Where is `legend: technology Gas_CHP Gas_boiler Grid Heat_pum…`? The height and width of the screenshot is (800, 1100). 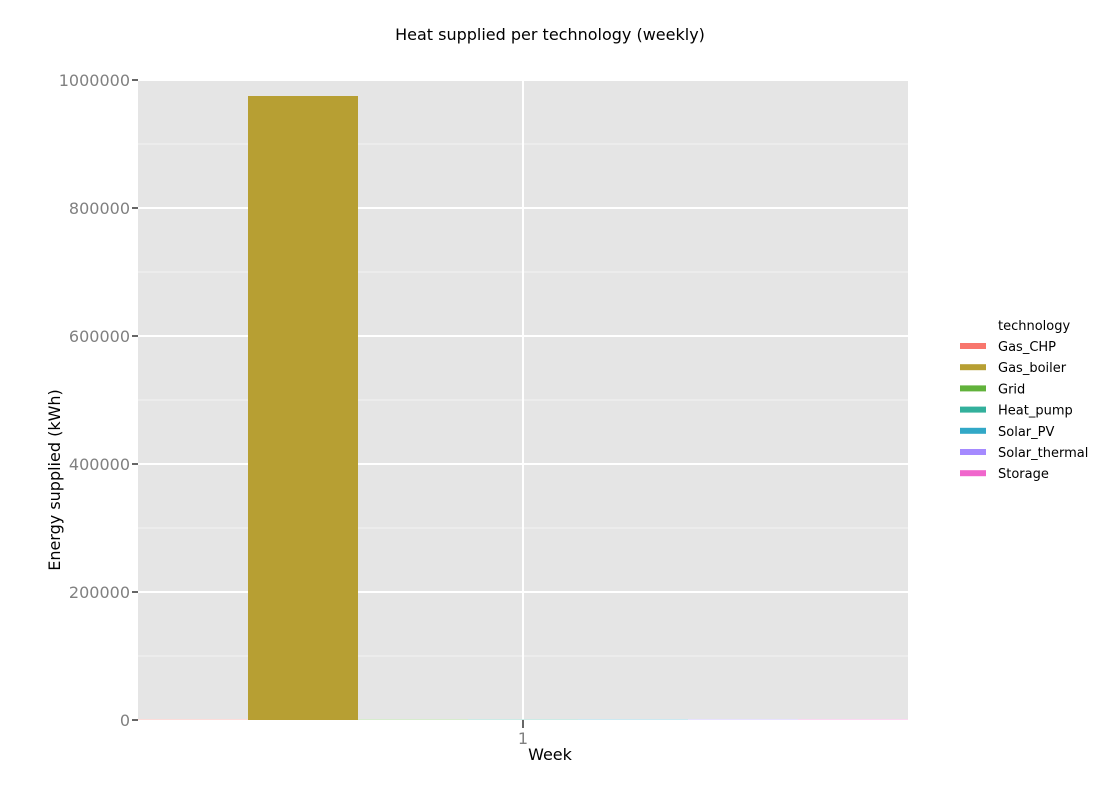 legend: technology Gas_CHP Gas_boiler Grid Heat_pum… is located at coordinates (1024, 400).